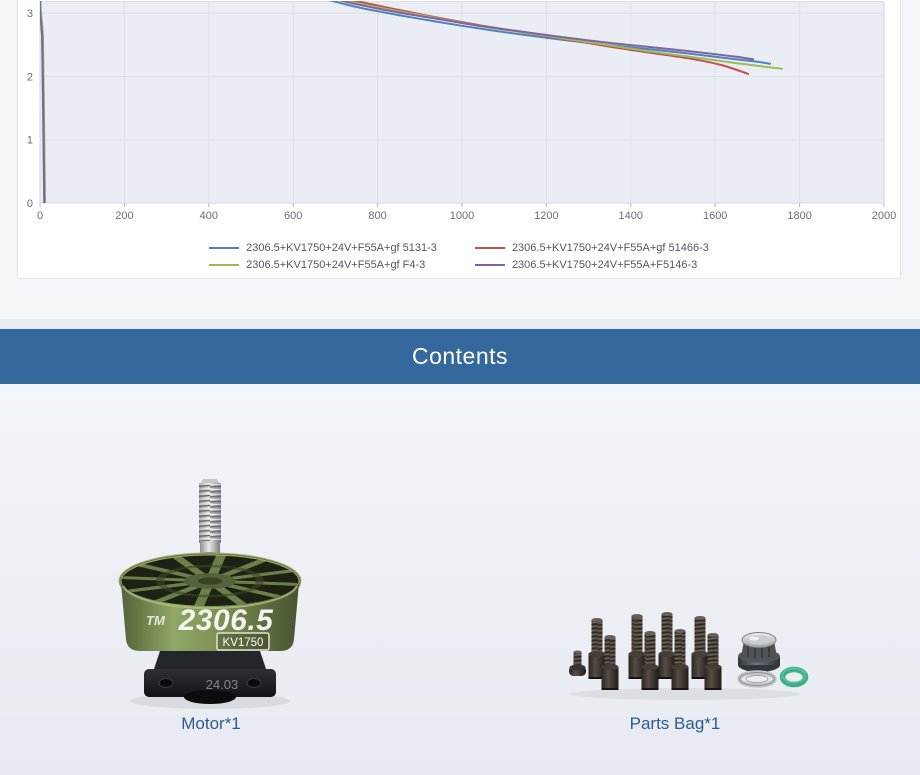 The width and height of the screenshot is (920, 775). I want to click on svg-text: 1, so click(30, 141).